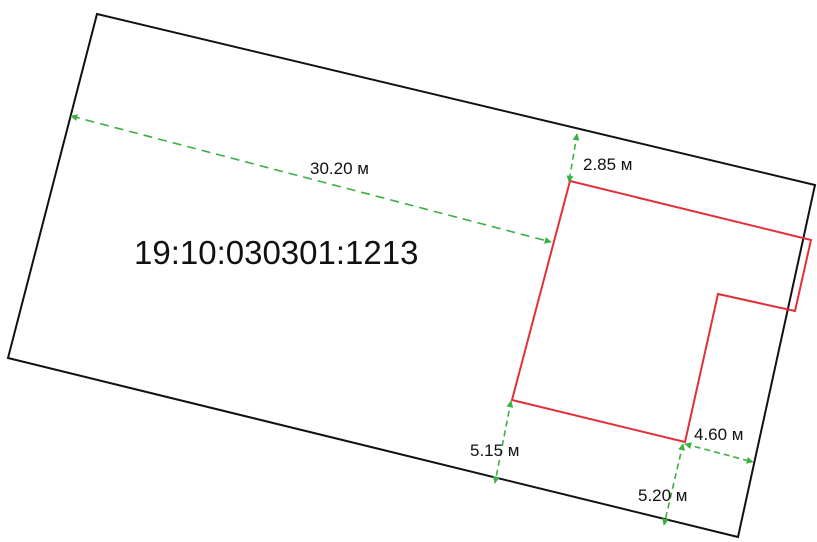  I want to click on dimension-line-bottom-right, so click(673, 484).